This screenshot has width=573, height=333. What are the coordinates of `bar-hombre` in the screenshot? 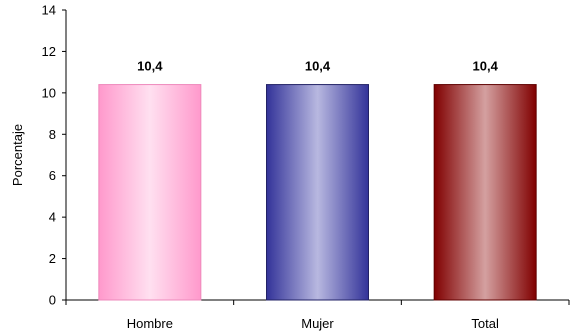 It's located at (150, 192).